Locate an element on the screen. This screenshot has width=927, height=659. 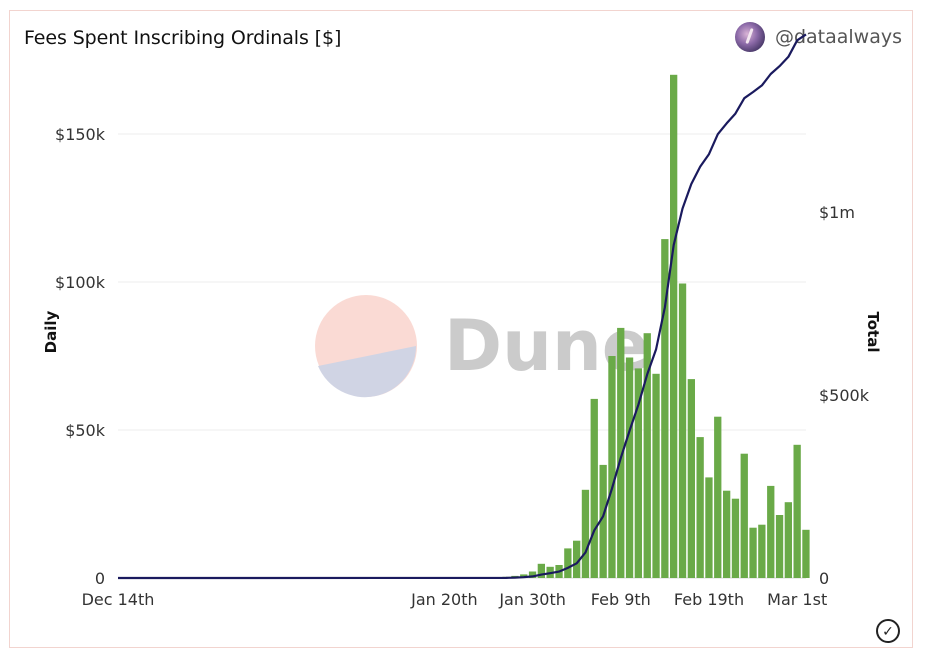
right-tick-label: $1m is located at coordinates (837, 212).